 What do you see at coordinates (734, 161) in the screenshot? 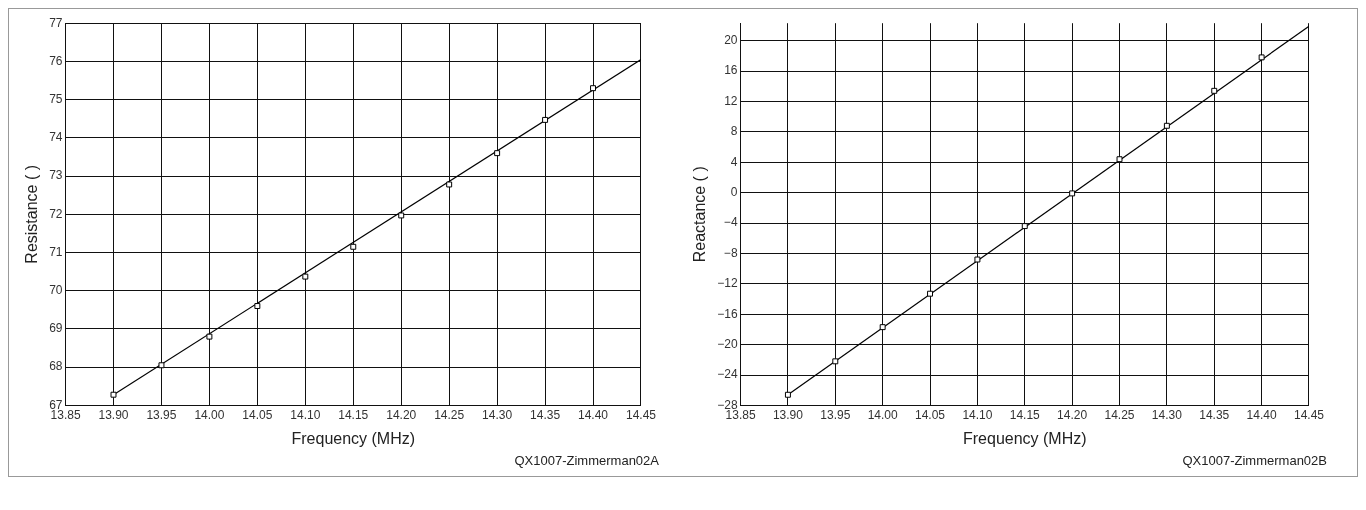
I see `y-tick-label: 4` at bounding box center [734, 161].